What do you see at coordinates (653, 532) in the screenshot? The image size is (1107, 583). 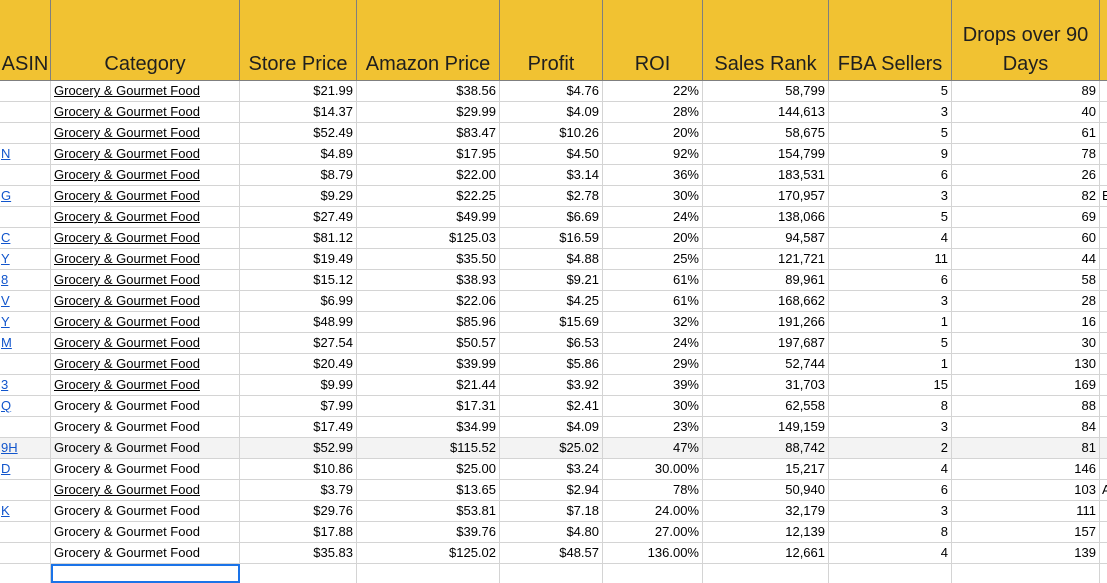 I see `roi-cell: 27.00%` at bounding box center [653, 532].